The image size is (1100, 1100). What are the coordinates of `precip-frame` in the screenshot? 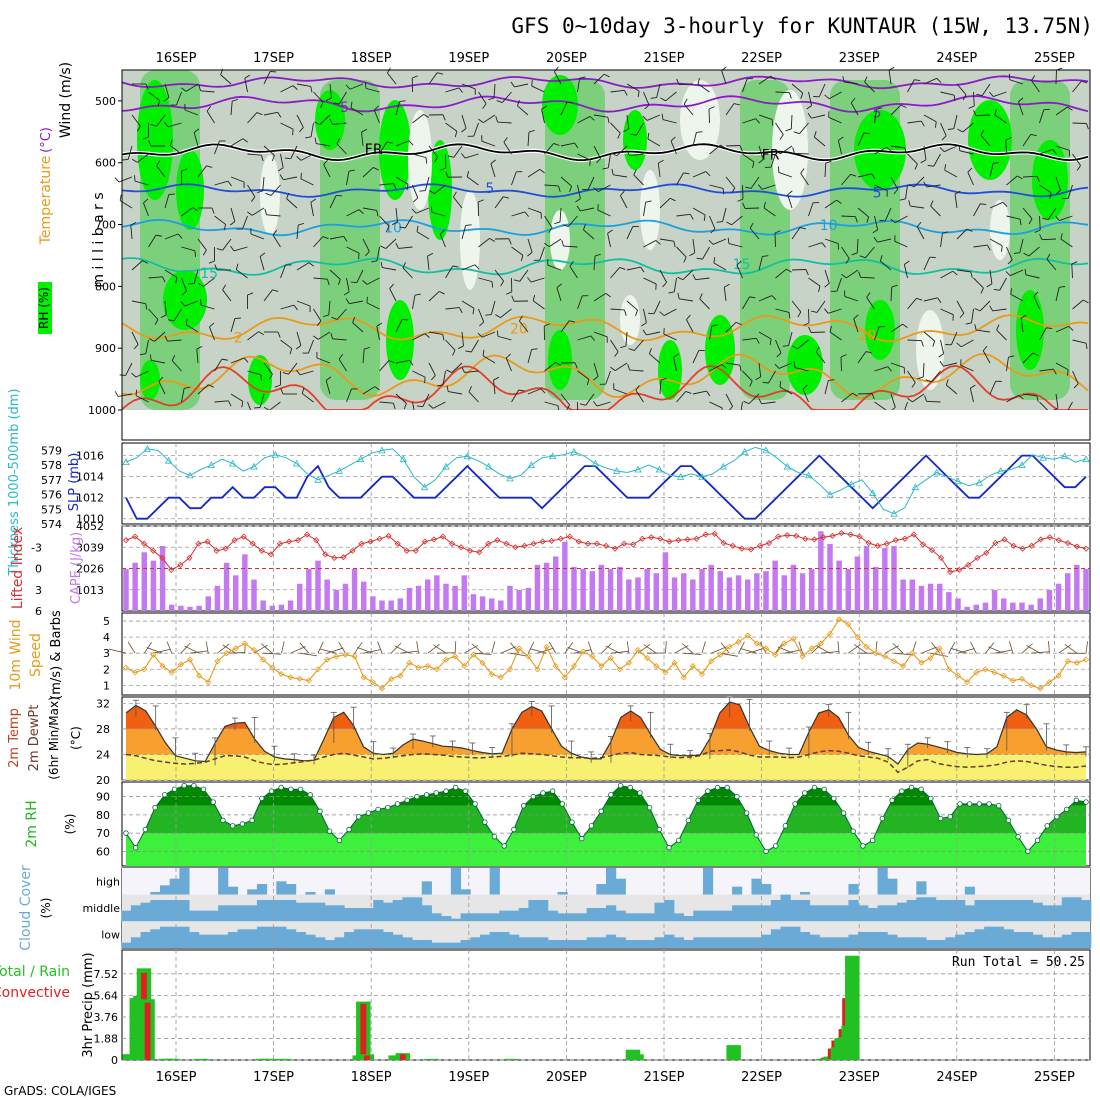 It's located at (606, 1005).